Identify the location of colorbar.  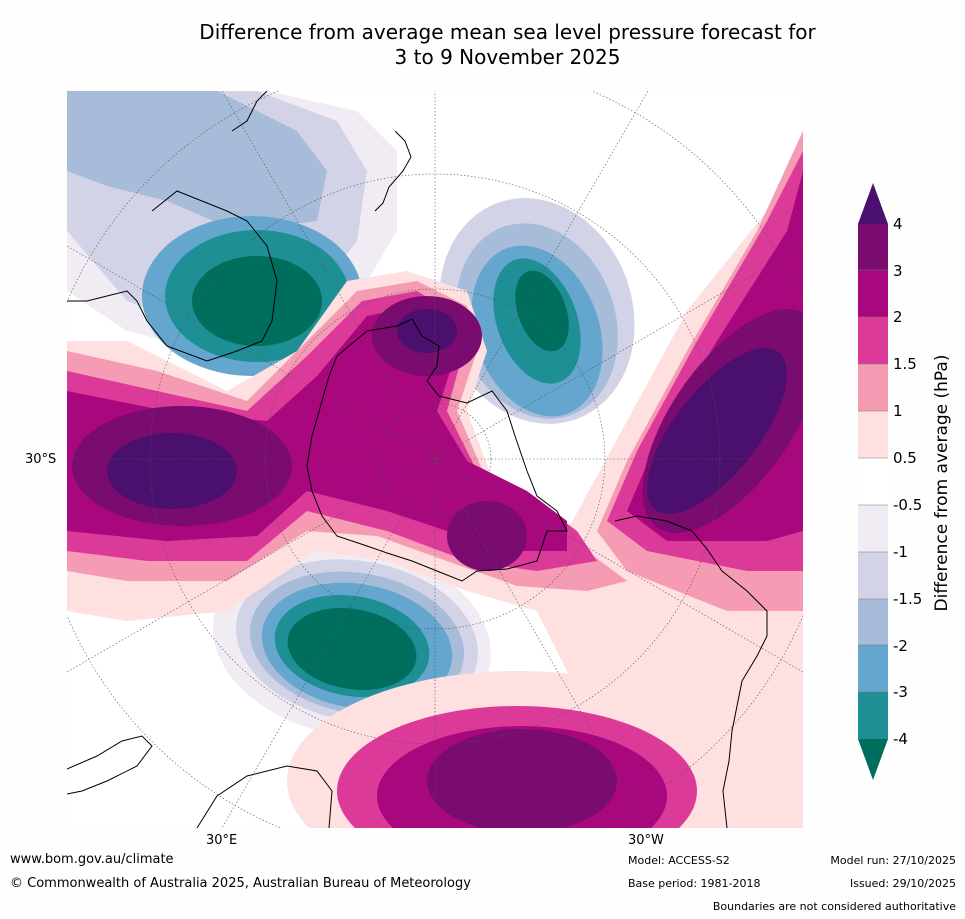
(873, 481).